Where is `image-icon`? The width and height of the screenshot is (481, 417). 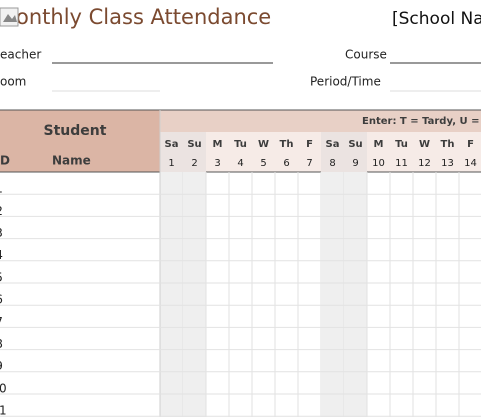 image-icon is located at coordinates (9, 17).